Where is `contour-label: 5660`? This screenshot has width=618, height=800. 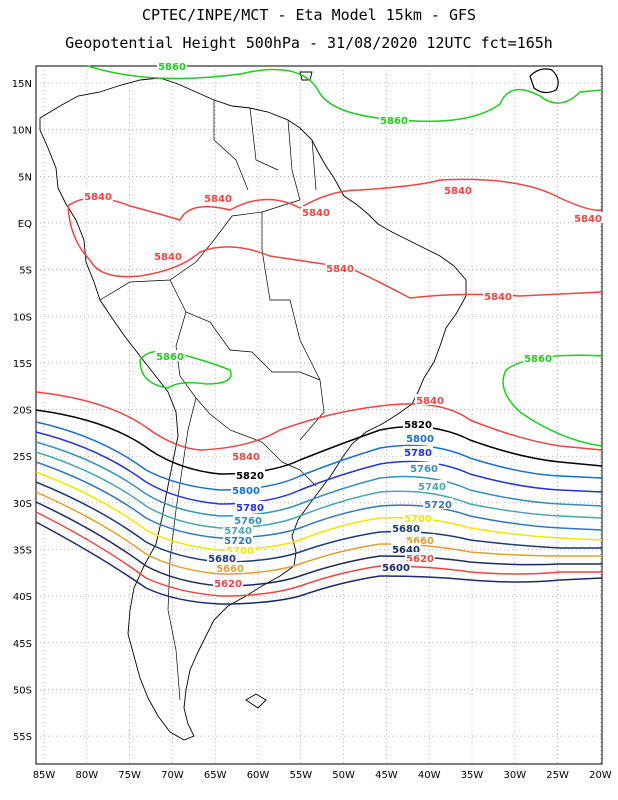
contour-label: 5660 is located at coordinates (420, 541).